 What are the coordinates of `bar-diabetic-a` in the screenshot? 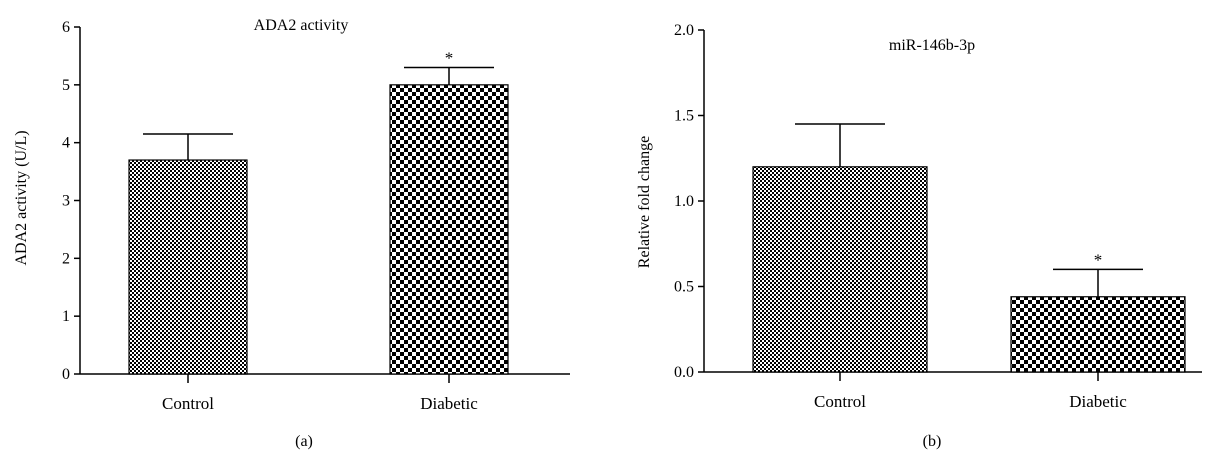 It's located at (449, 229).